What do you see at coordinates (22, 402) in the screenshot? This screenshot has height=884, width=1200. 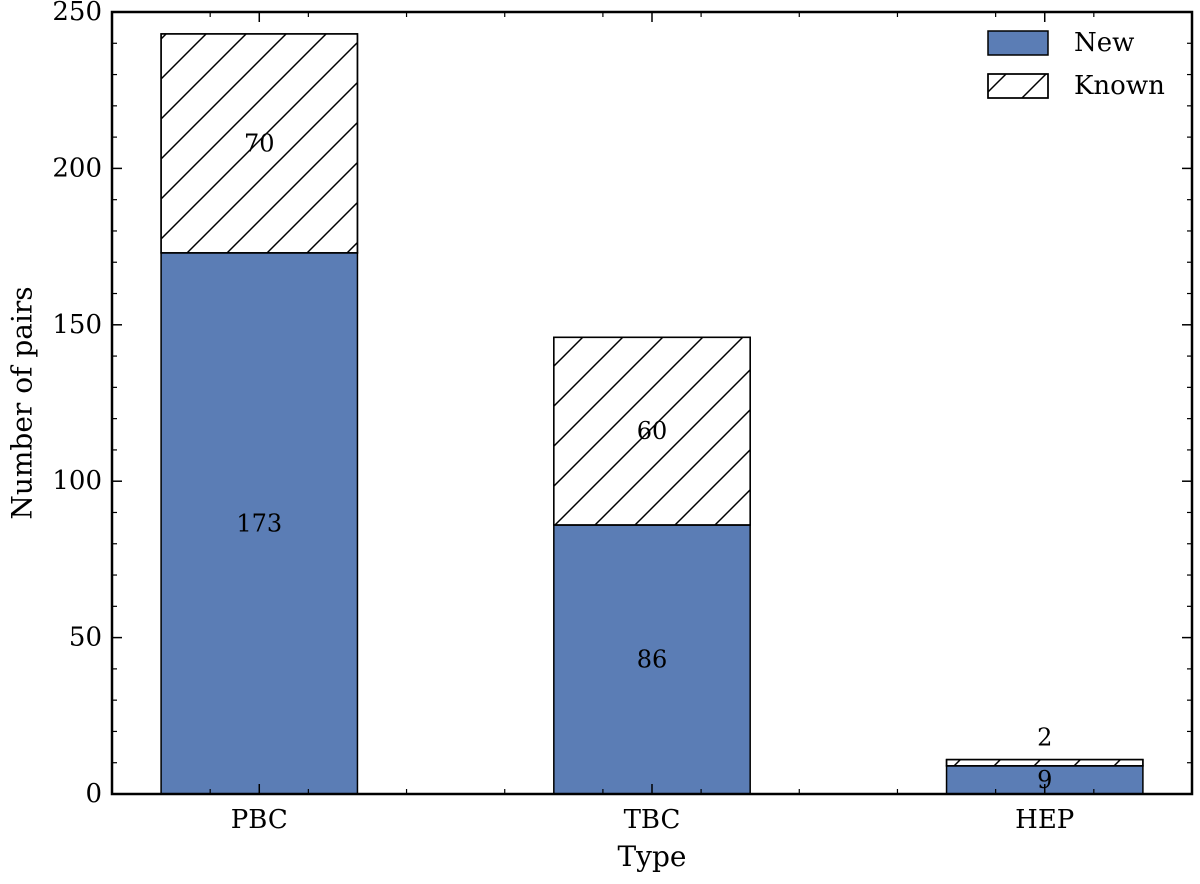 I see `y-axis-title: Number of pairs` at bounding box center [22, 402].